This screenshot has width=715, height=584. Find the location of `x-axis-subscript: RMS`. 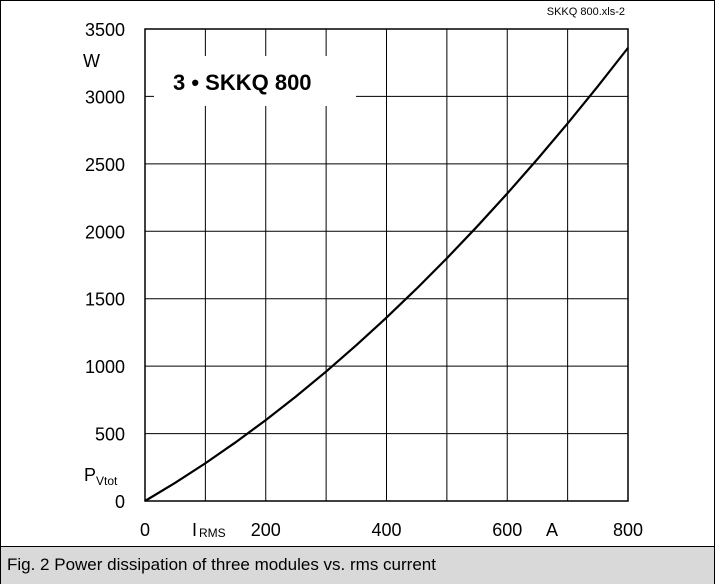

x-axis-subscript: RMS is located at coordinates (212, 533).